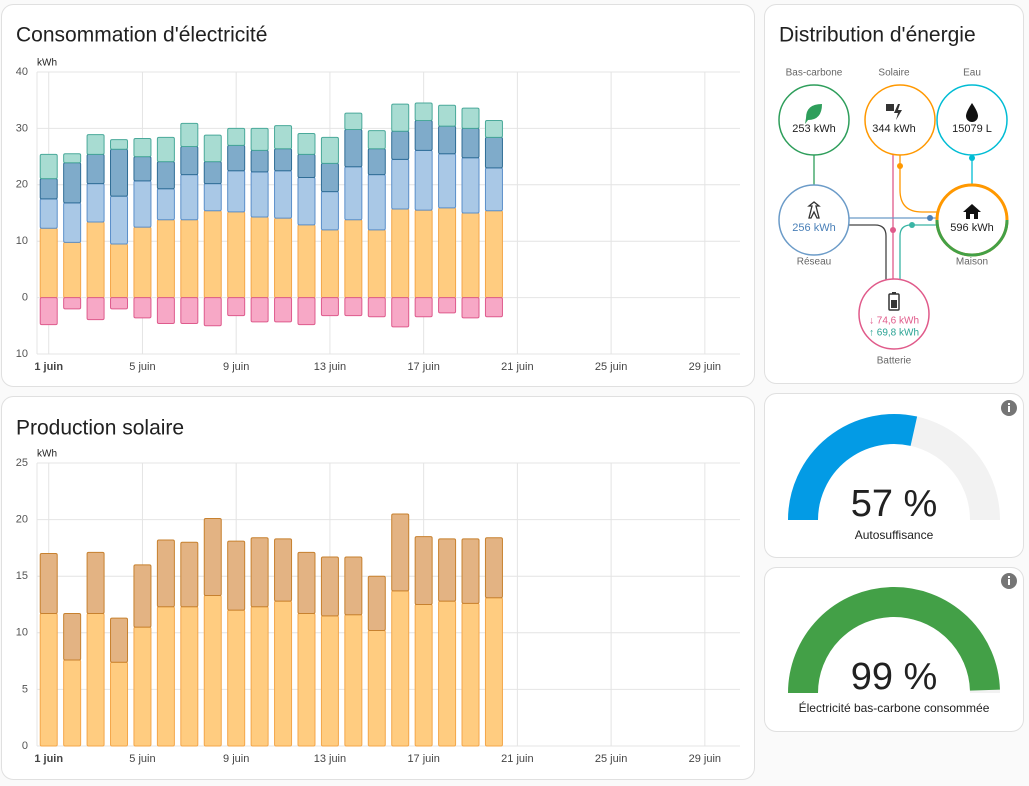 Image resolution: width=1029 pixels, height=786 pixels. I want to click on flows, so click(894, 217).